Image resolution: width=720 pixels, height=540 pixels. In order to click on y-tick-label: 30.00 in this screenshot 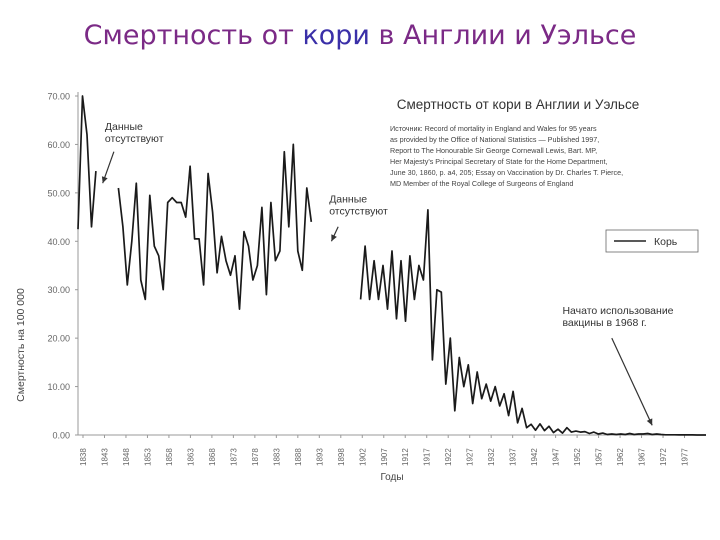, I will do `click(58, 290)`.